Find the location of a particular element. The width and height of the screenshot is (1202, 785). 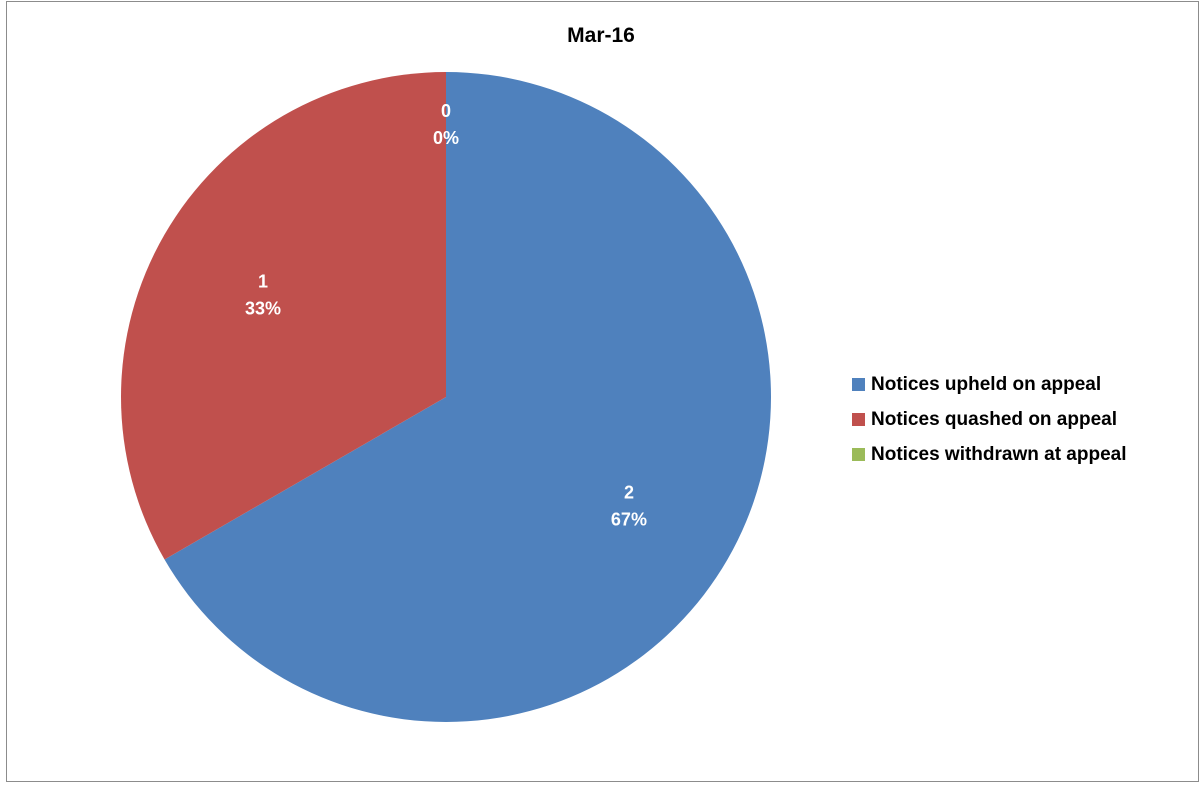

data-label-percent-notices-upheld-on-appeal: 67% is located at coordinates (629, 520).